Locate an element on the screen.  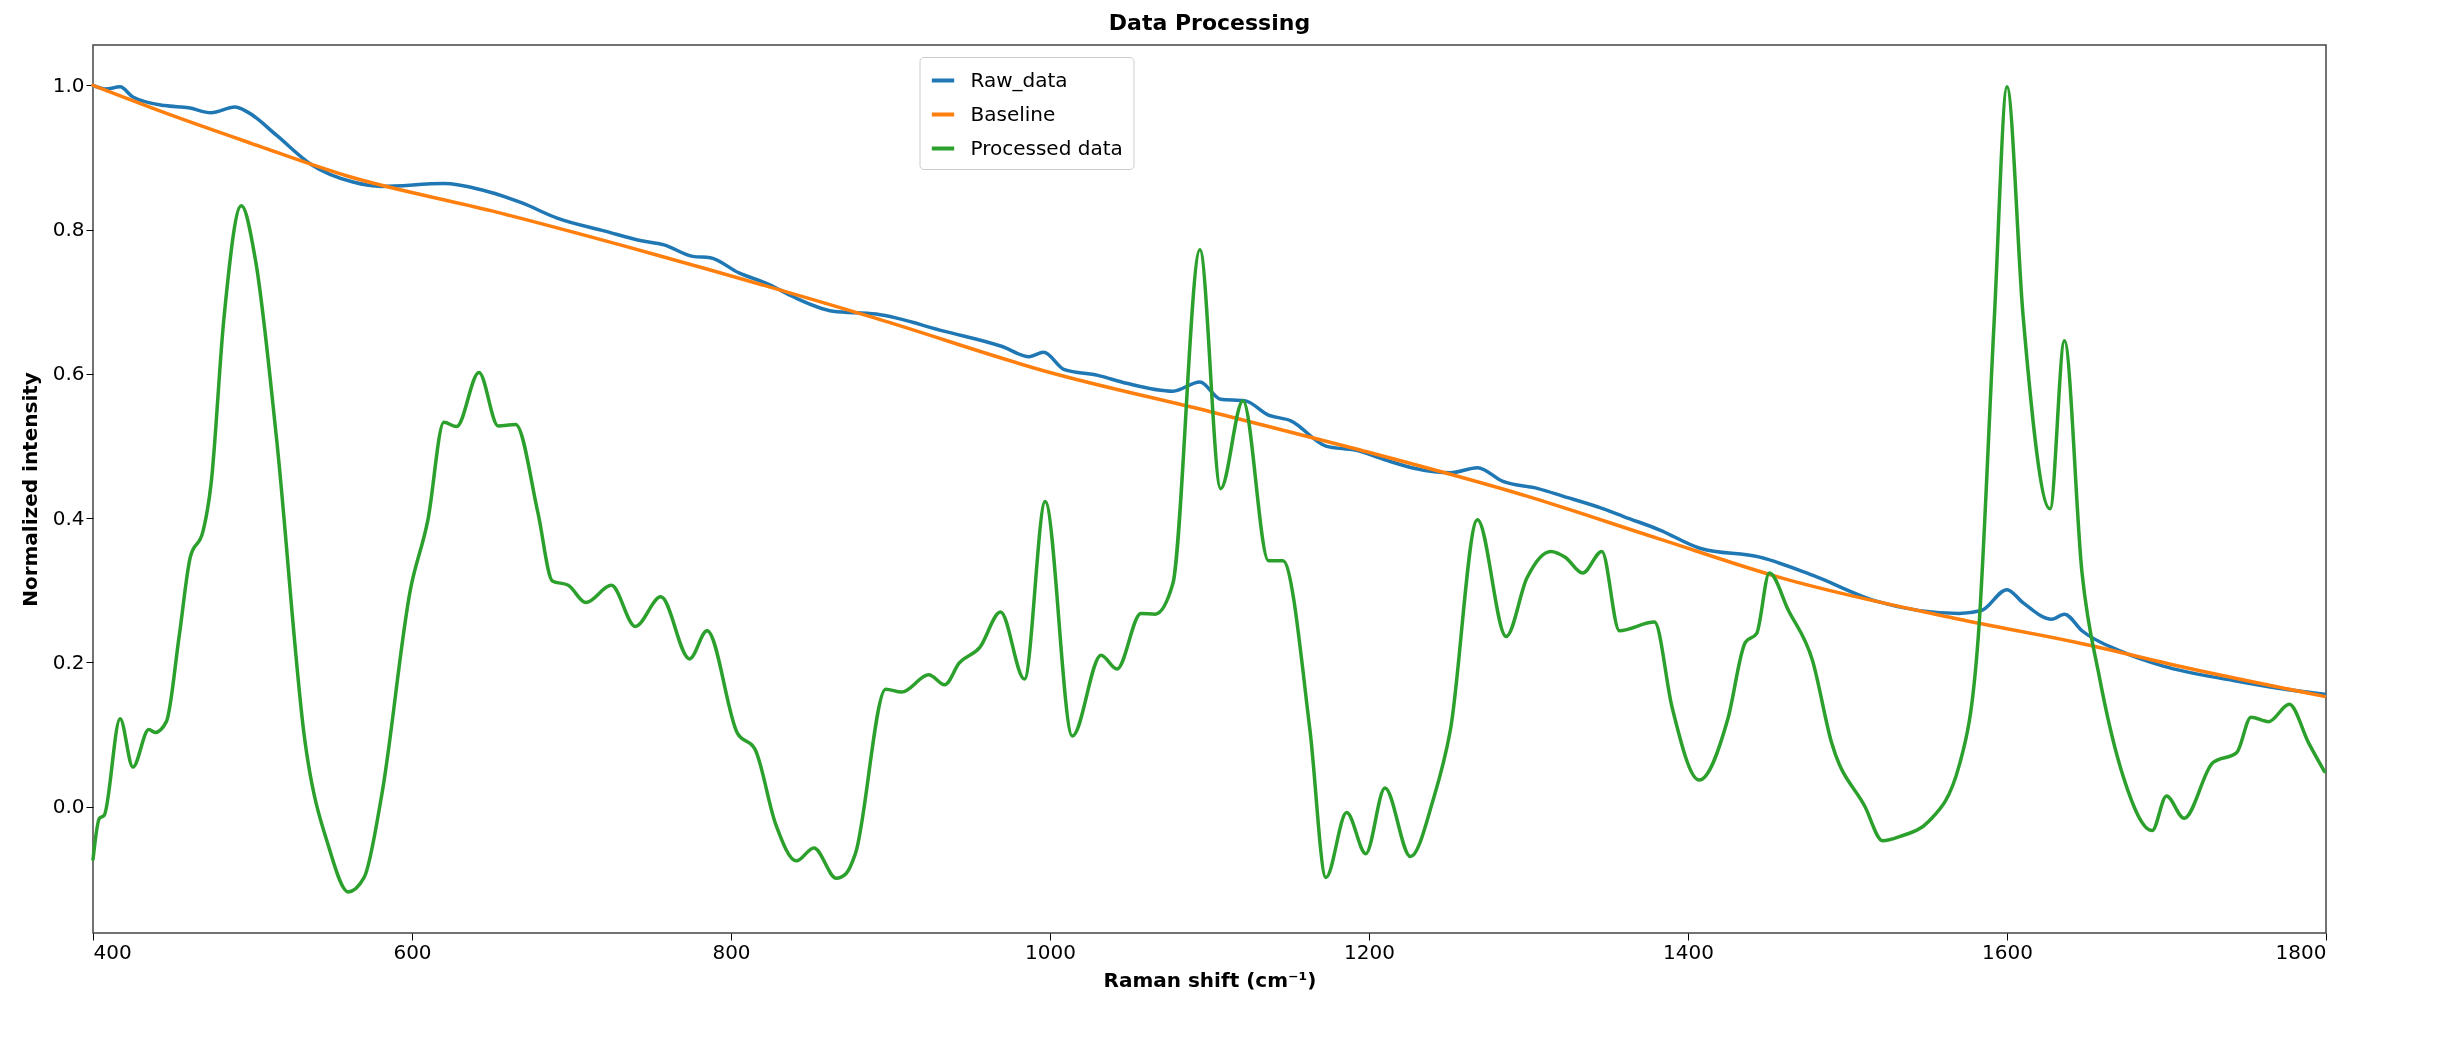
x-axis-title: Raman shift (cm⁻¹) is located at coordinates (1210, 979).